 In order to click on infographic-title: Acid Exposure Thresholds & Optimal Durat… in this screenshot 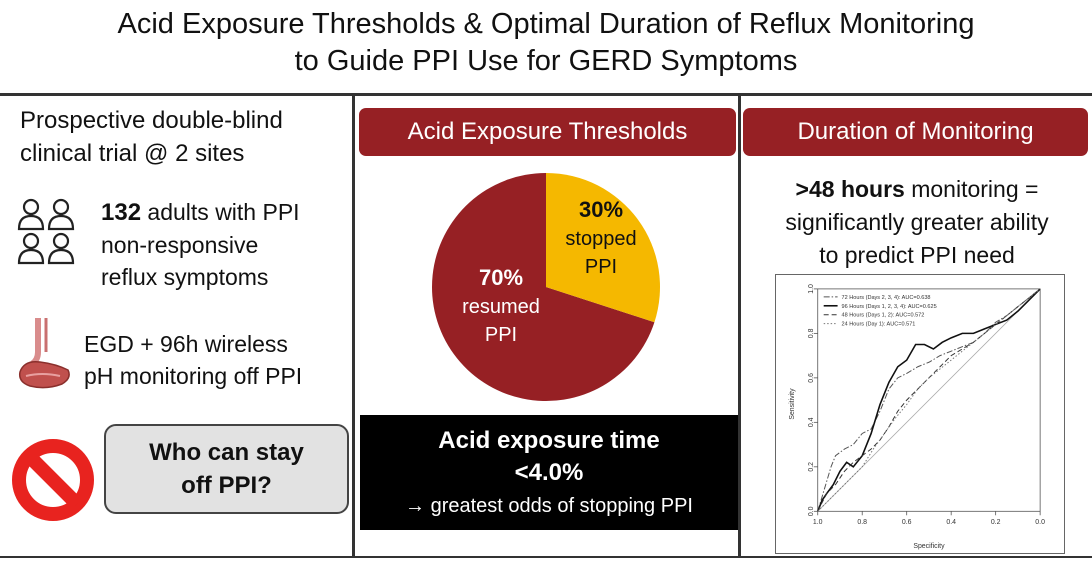, I will do `click(546, 43)`.